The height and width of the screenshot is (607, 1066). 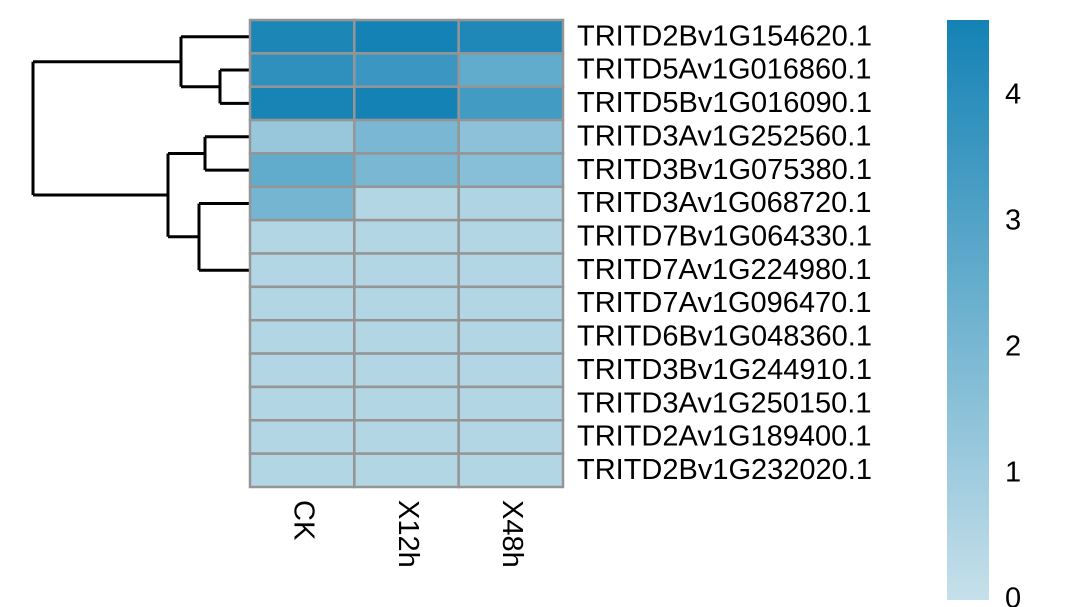 What do you see at coordinates (724, 370) in the screenshot?
I see `row-label: TRITD3Bv1G244910.1` at bounding box center [724, 370].